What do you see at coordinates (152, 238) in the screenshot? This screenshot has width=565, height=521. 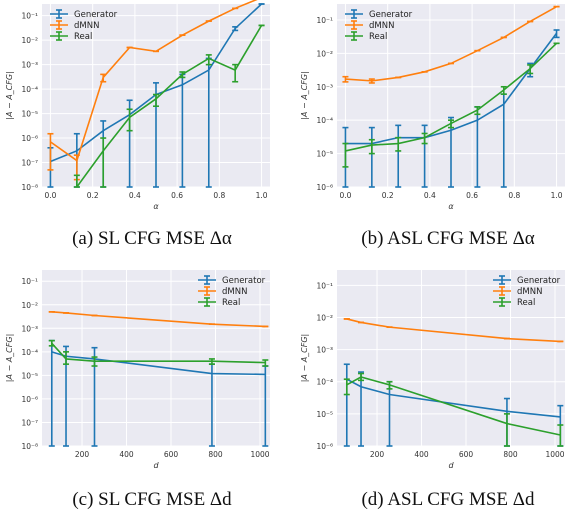 I see `panel-caption: (a) SL CFG MSE Δα` at bounding box center [152, 238].